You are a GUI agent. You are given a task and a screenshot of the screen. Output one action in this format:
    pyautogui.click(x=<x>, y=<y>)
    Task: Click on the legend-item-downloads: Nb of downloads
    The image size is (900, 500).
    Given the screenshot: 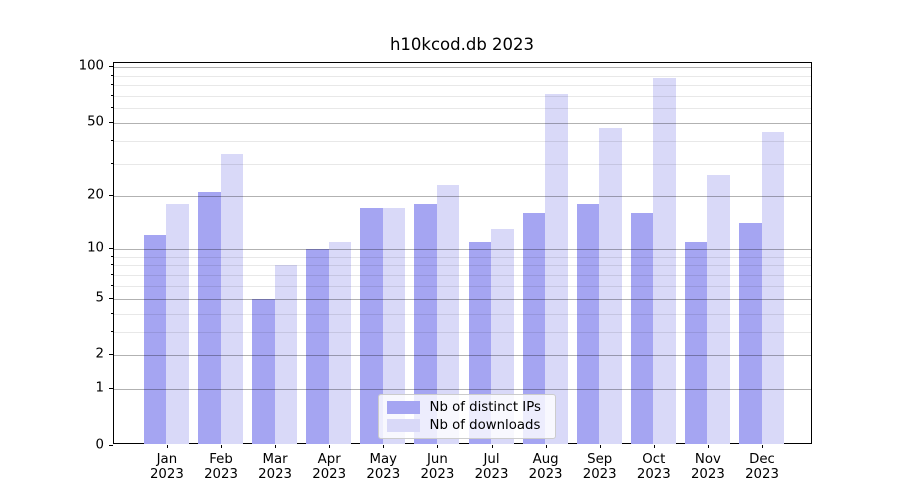 What is the action you would take?
    pyautogui.click(x=466, y=425)
    